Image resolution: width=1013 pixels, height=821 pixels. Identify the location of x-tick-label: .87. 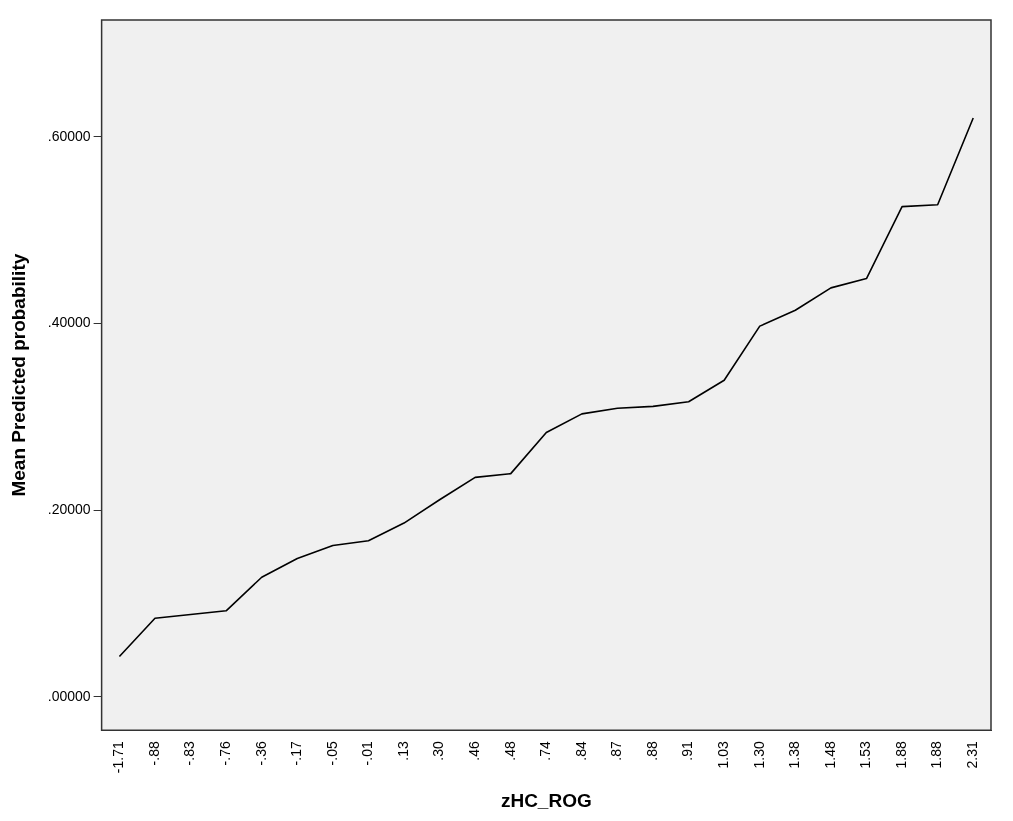
(616, 751).